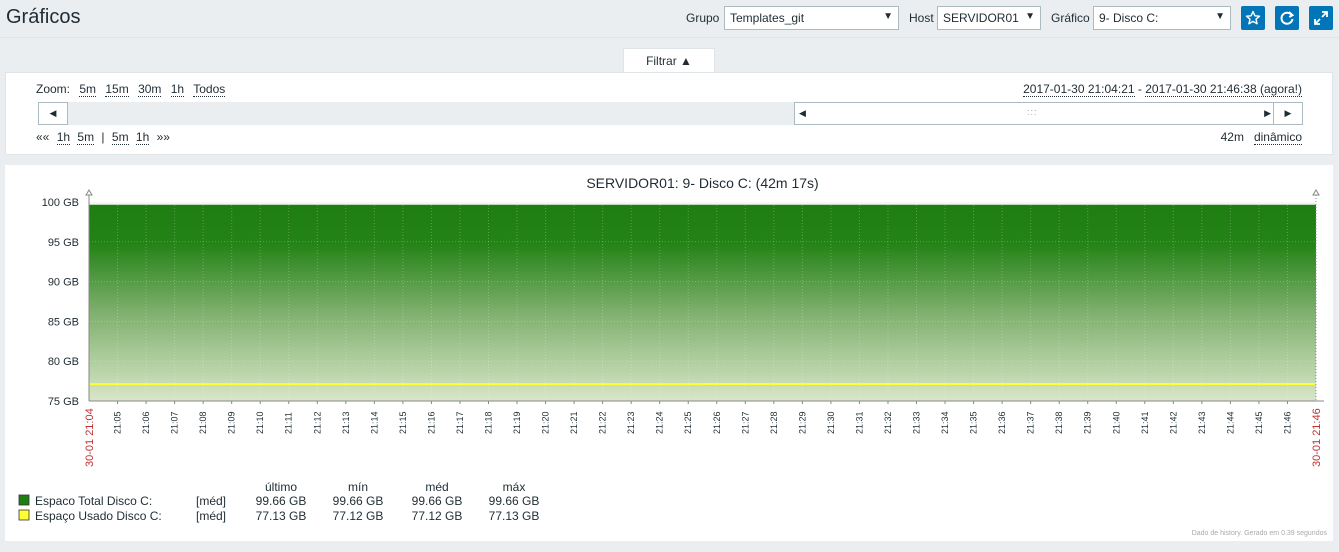  What do you see at coordinates (118, 422) in the screenshot?
I see `x-tick-label: 21:05` at bounding box center [118, 422].